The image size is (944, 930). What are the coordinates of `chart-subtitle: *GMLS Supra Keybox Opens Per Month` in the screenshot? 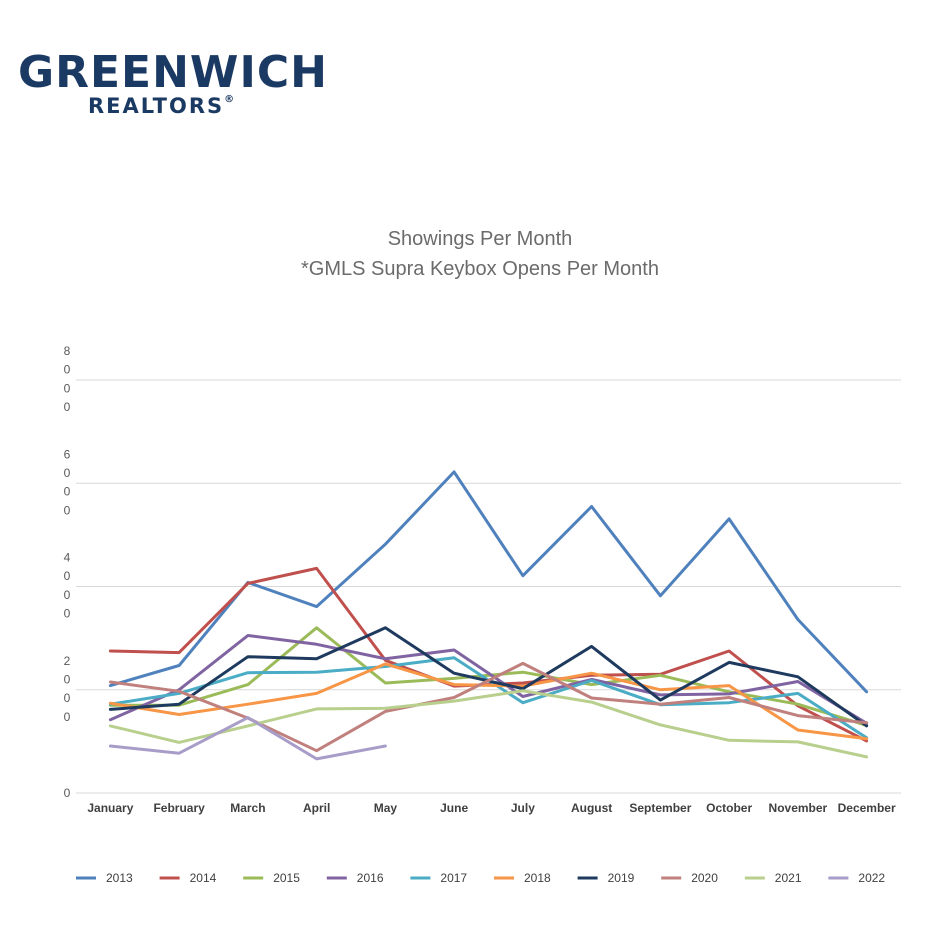 It's located at (480, 269).